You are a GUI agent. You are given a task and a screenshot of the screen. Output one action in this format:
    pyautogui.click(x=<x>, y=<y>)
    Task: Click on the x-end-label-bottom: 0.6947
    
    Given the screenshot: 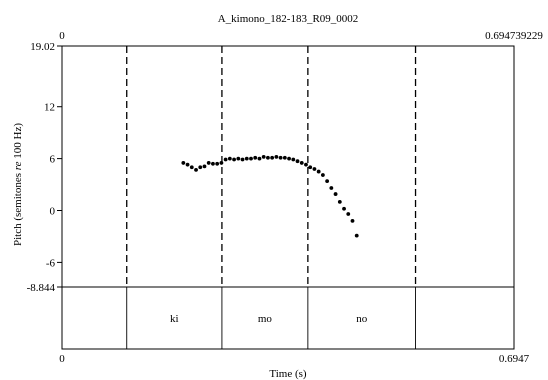 What is the action you would take?
    pyautogui.click(x=514, y=359)
    